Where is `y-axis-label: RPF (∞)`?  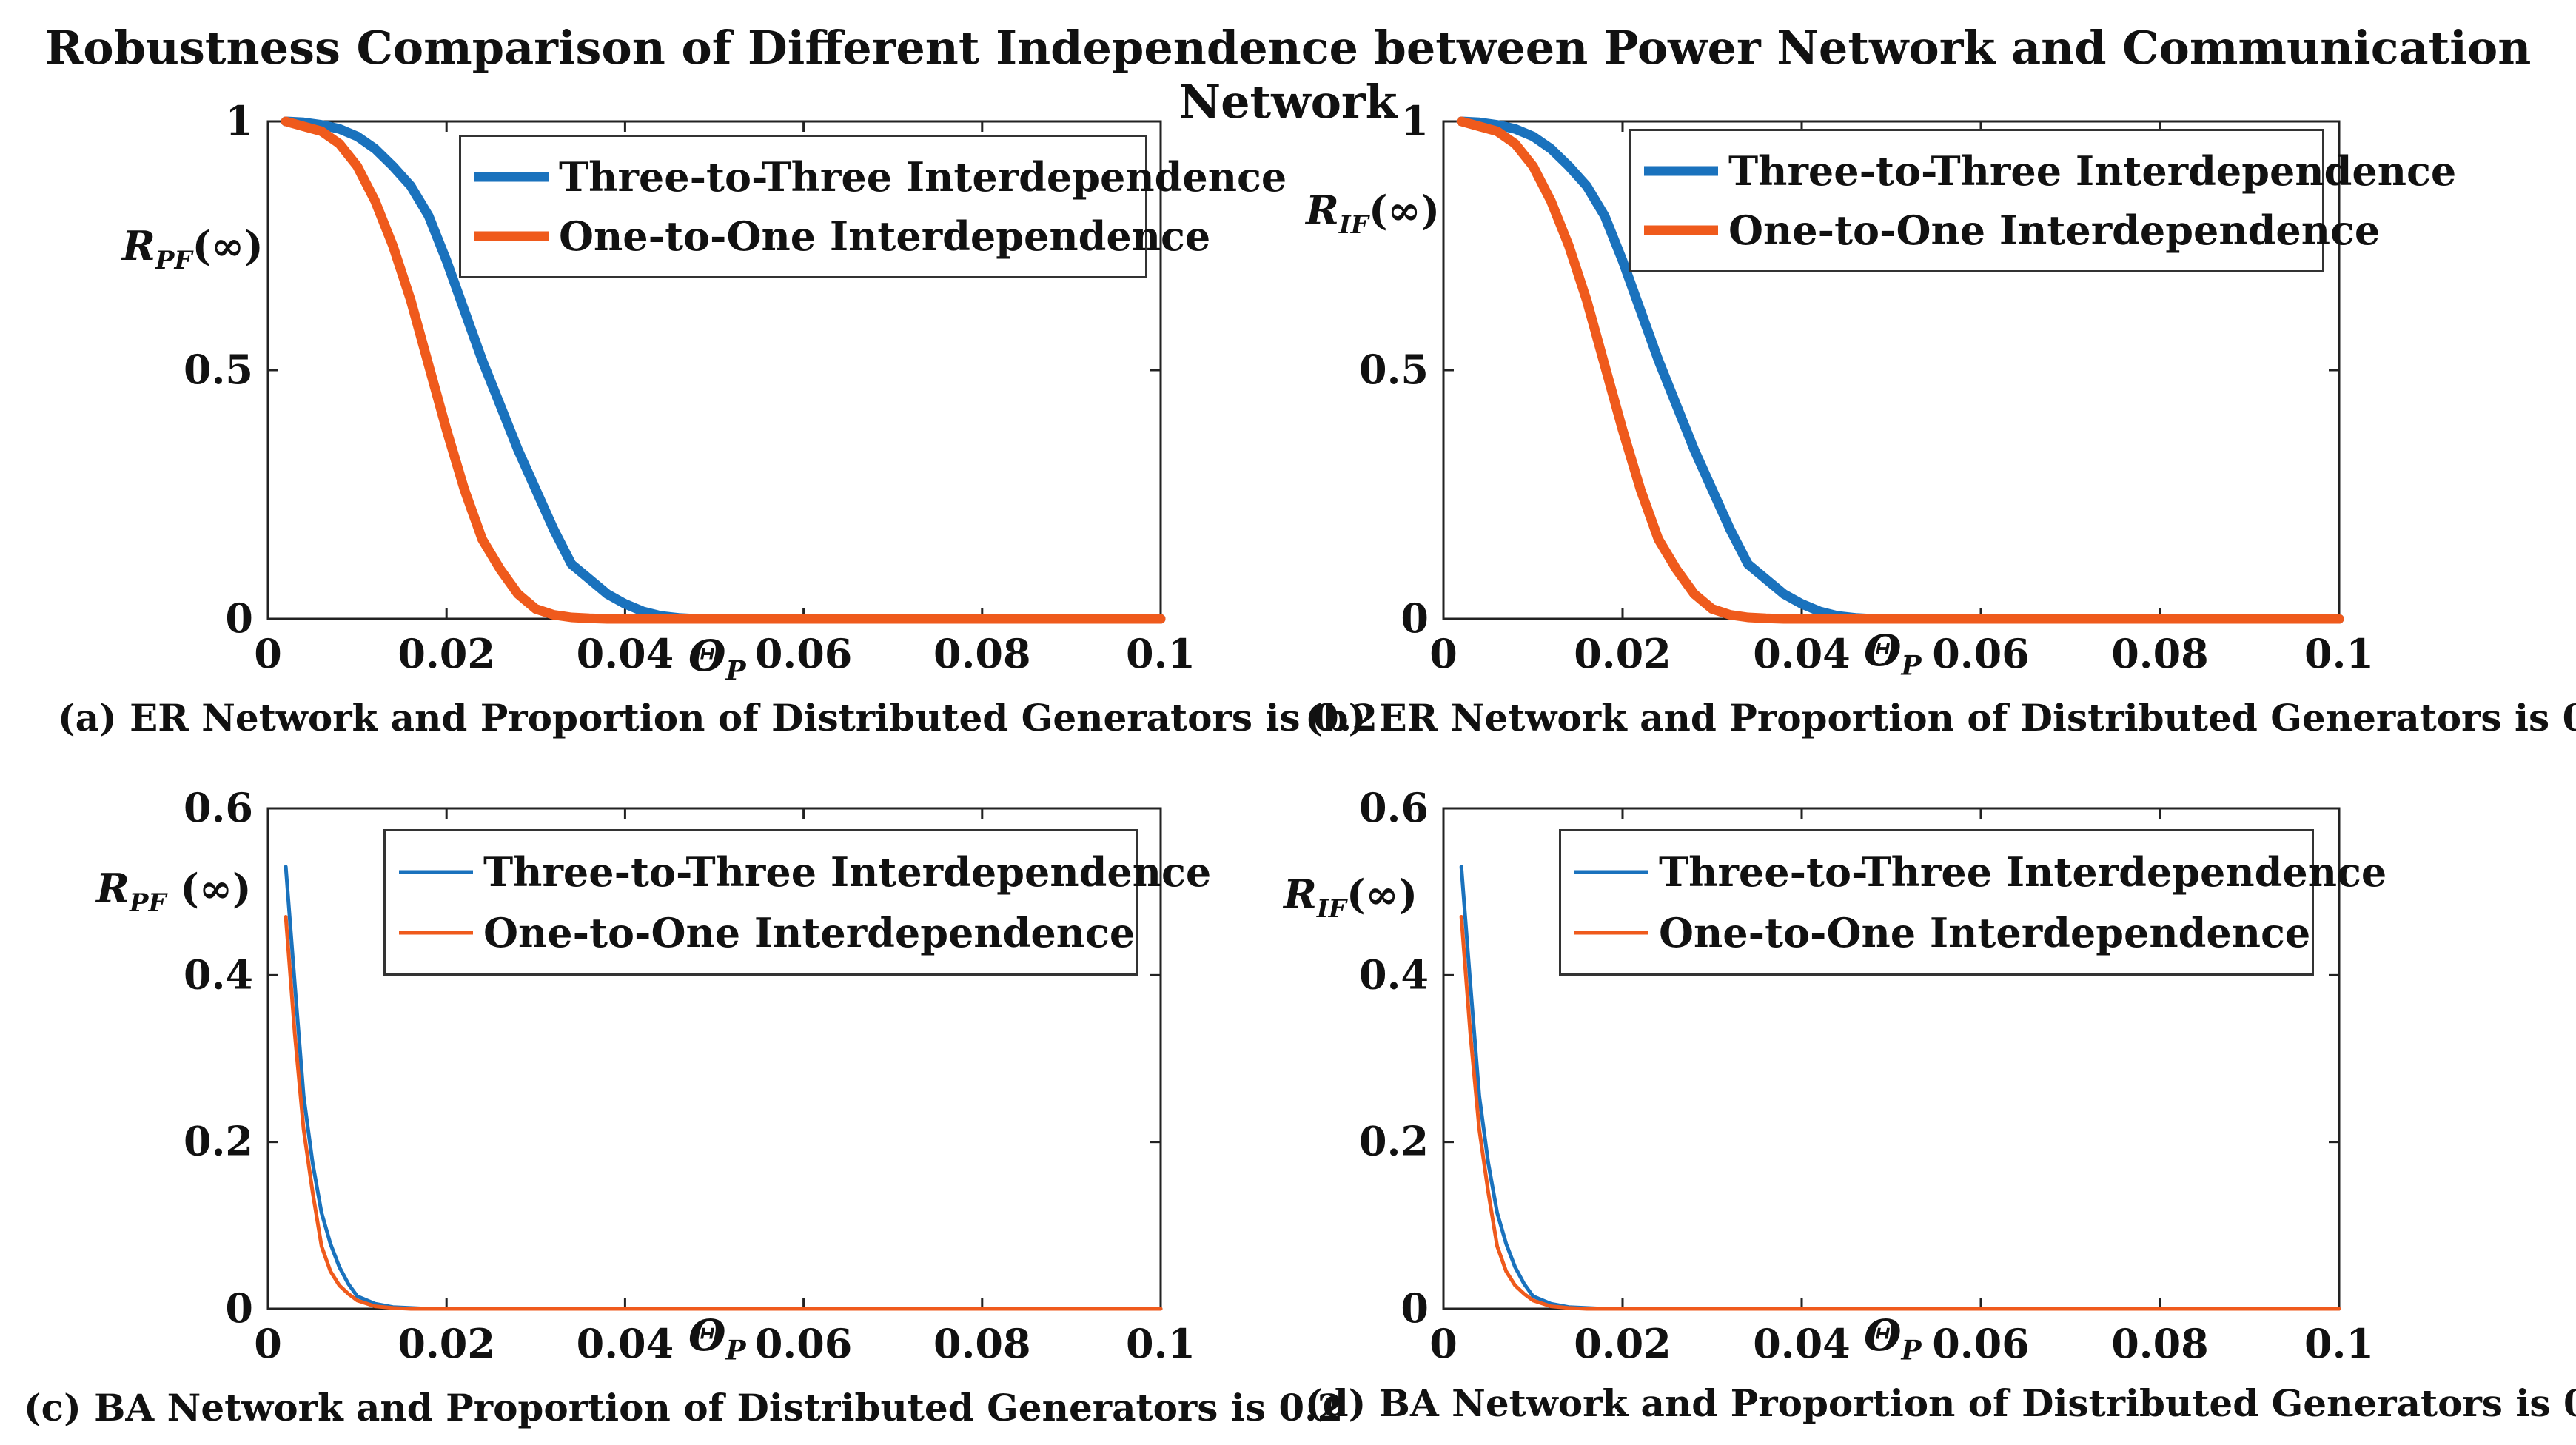
y-axis-label: RPF (∞) is located at coordinates (174, 891).